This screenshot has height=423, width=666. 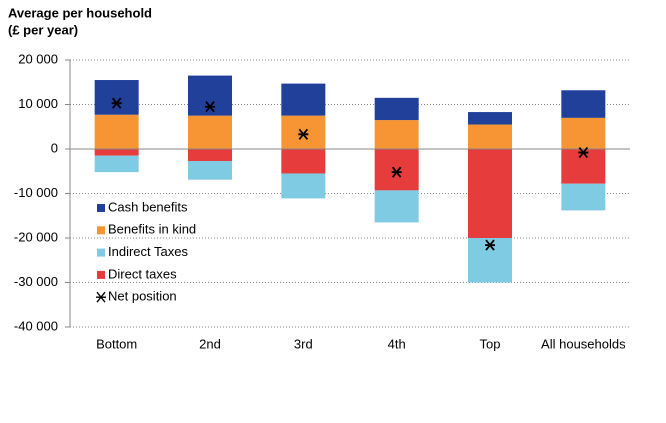 I want to click on legend-label: Benefits in kind, so click(x=152, y=229).